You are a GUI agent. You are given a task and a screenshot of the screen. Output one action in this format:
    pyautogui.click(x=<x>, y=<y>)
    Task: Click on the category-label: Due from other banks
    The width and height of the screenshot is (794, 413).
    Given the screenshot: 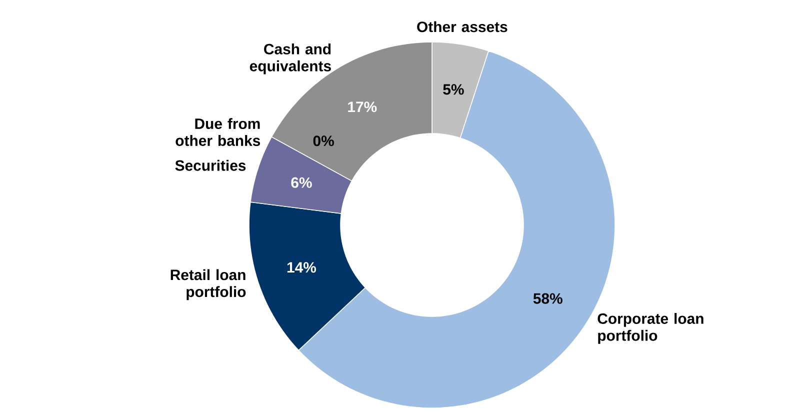 What is the action you would take?
    pyautogui.click(x=218, y=132)
    